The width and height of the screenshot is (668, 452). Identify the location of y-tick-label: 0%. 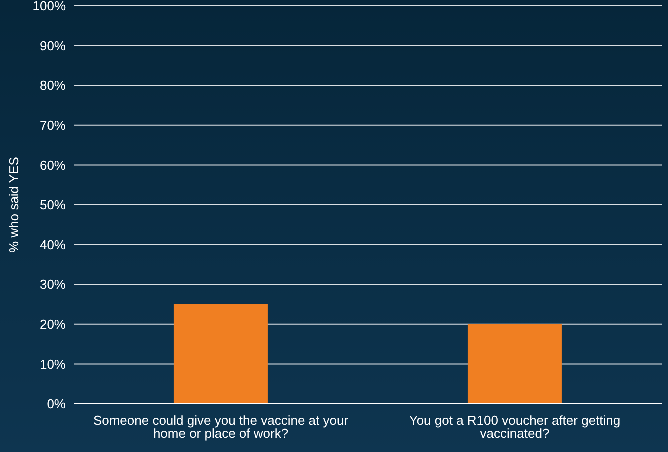
(56, 404).